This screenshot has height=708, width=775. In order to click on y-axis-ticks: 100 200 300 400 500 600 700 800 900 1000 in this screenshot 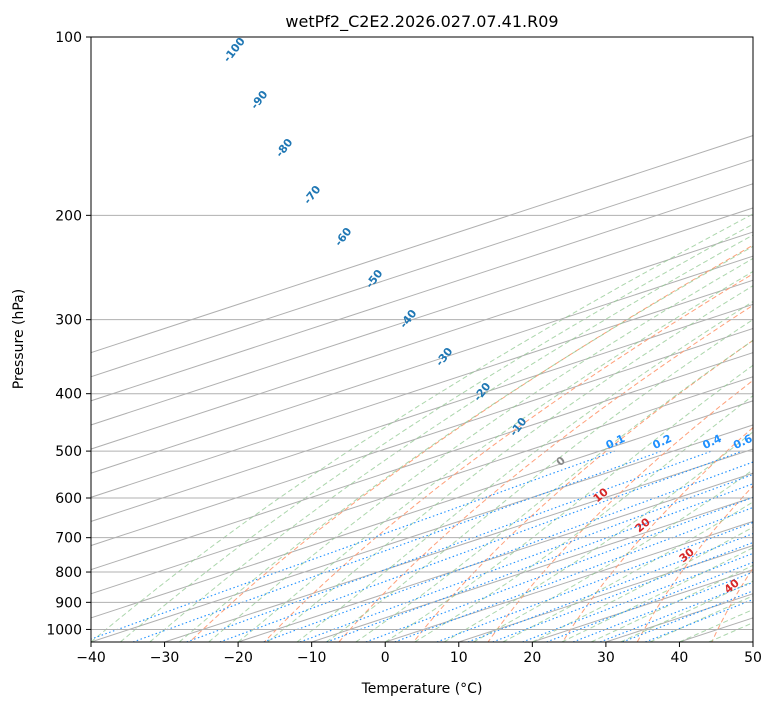, I will do `click(68, 334)`.